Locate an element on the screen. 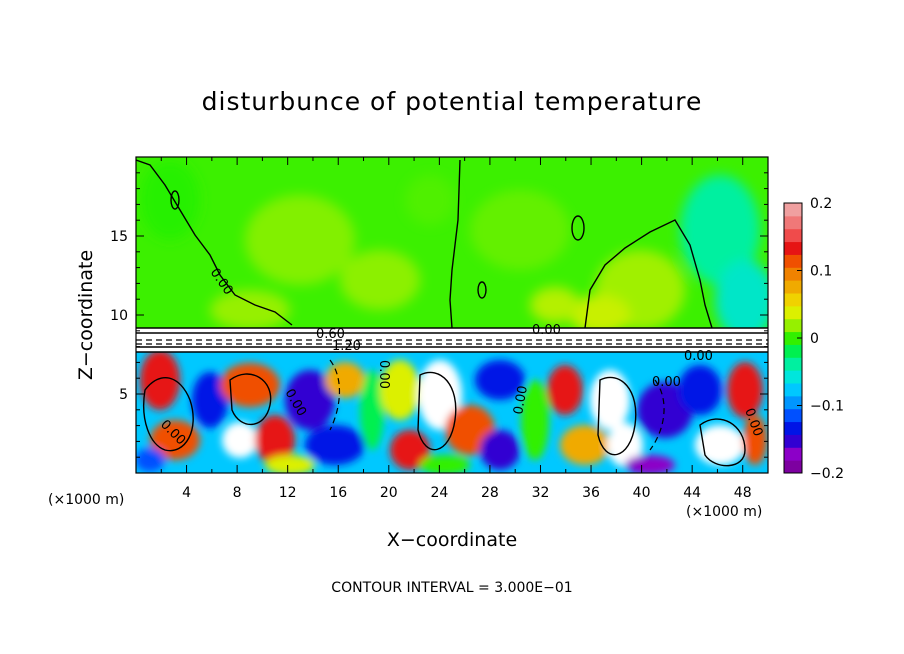  x-tick-label: 8 is located at coordinates (237, 493).